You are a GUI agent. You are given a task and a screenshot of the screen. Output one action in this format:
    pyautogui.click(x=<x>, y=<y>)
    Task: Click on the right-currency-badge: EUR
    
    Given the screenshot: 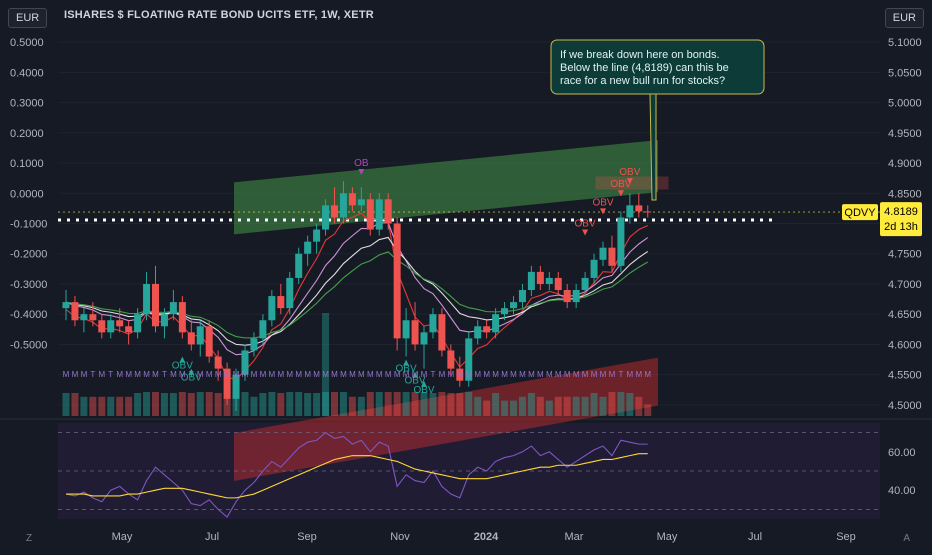 What is the action you would take?
    pyautogui.click(x=904, y=18)
    